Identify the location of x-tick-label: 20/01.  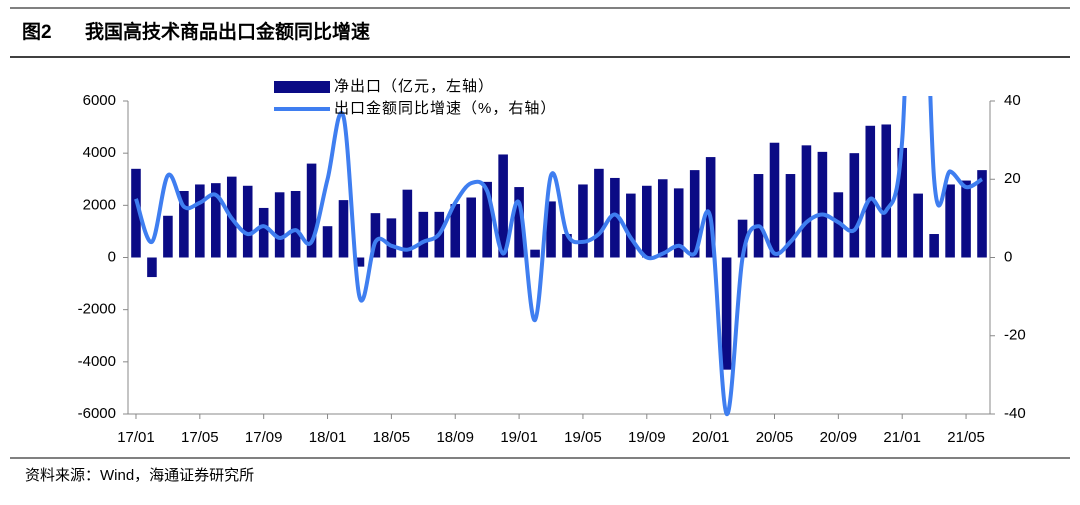
(711, 437).